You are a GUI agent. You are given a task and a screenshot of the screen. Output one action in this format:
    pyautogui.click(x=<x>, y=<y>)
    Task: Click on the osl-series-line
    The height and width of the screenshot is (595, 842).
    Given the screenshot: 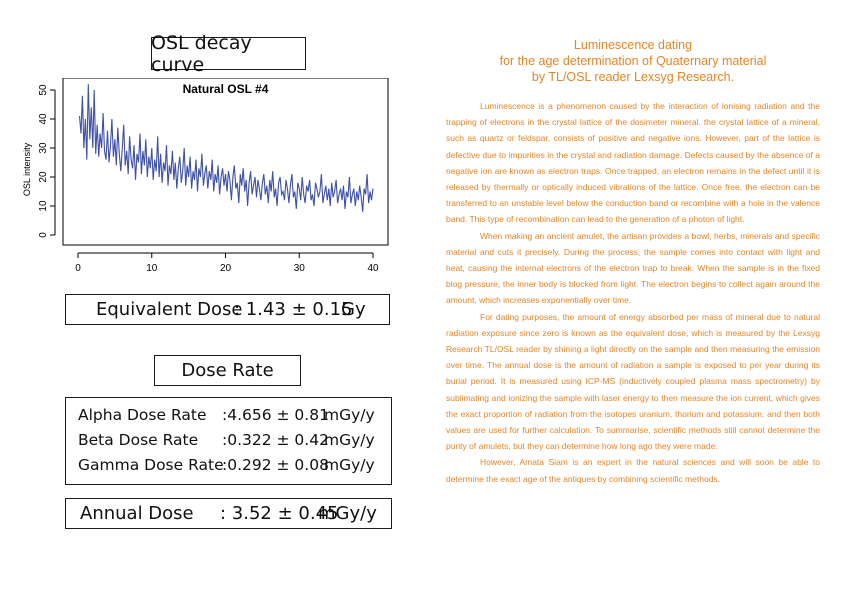 What is the action you would take?
    pyautogui.click(x=226, y=148)
    